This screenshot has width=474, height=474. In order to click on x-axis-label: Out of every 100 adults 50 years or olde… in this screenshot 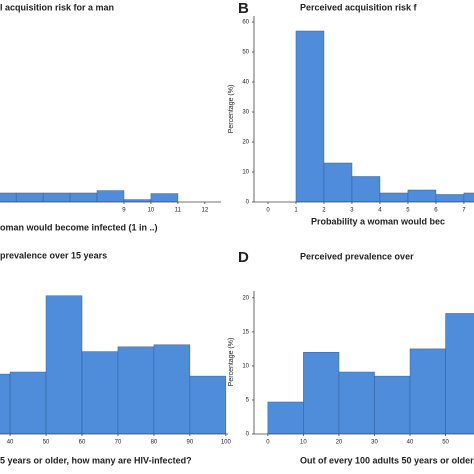, I will do `click(387, 460)`.